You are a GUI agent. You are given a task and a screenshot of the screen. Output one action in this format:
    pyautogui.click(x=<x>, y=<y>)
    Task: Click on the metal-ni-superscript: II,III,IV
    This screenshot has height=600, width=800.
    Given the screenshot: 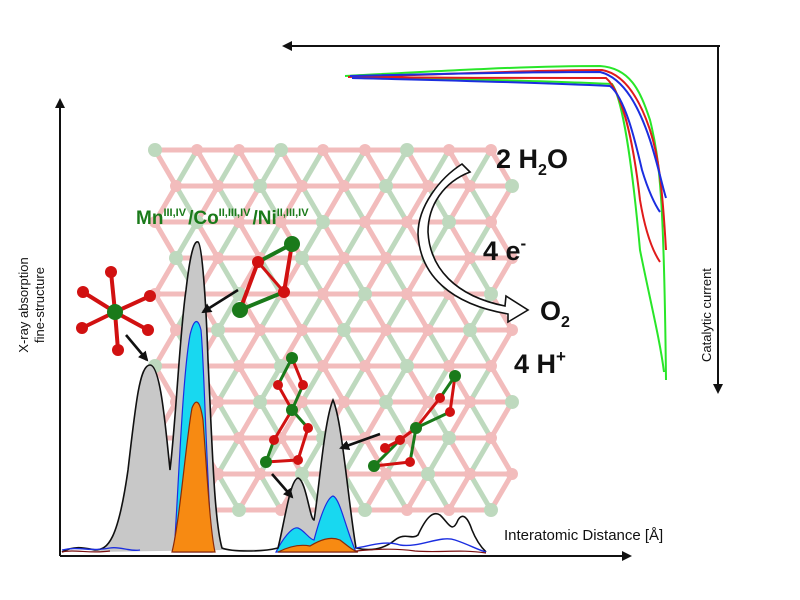 What is the action you would take?
    pyautogui.click(x=293, y=213)
    